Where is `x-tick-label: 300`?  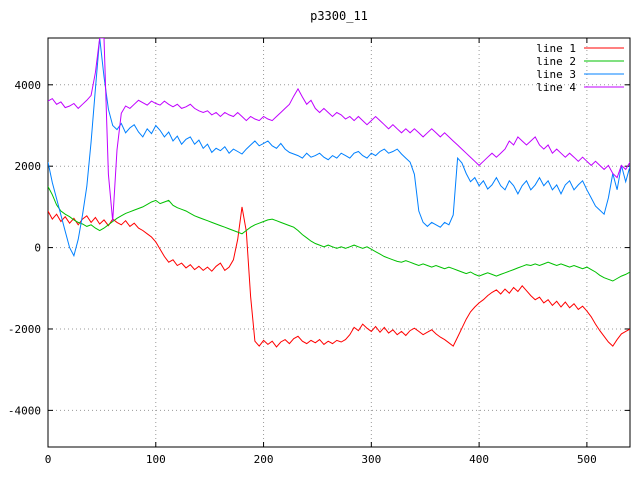 x-tick-label: 300 is located at coordinates (371, 459).